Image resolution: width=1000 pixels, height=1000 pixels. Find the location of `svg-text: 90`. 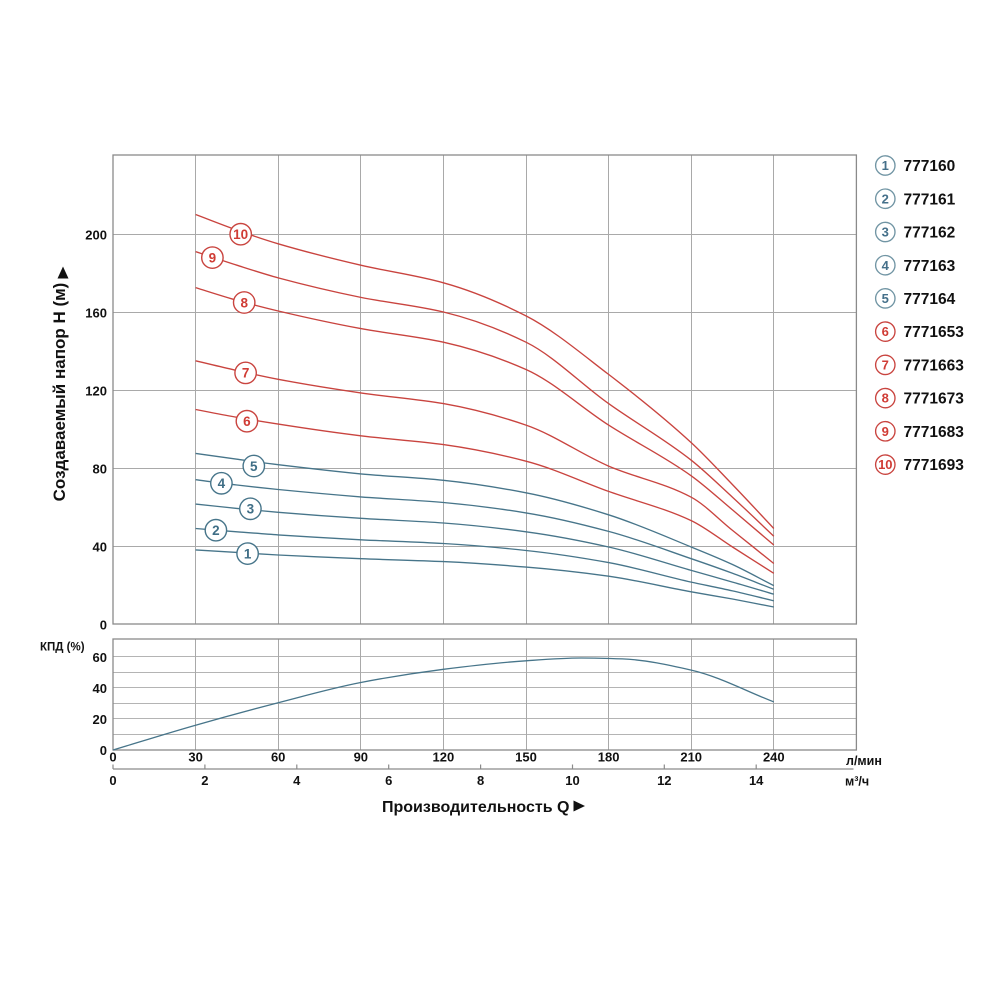

svg-text: 90 is located at coordinates (361, 757).